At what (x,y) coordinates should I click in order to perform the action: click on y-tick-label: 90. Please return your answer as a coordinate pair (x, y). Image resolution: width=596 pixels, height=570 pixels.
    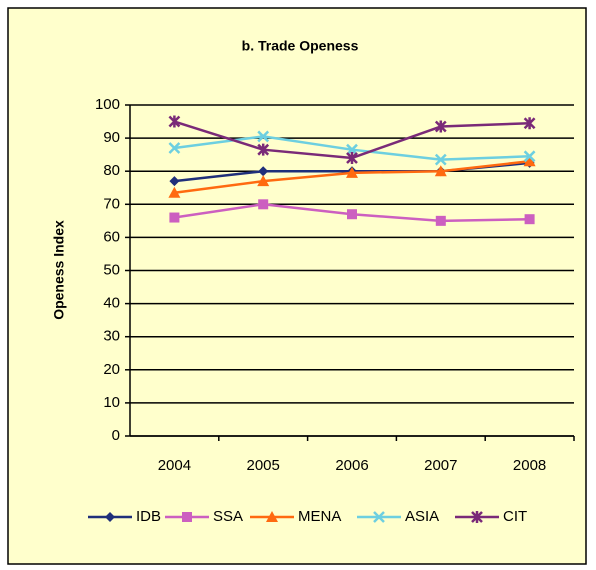
    Looking at the image, I should click on (111, 137).